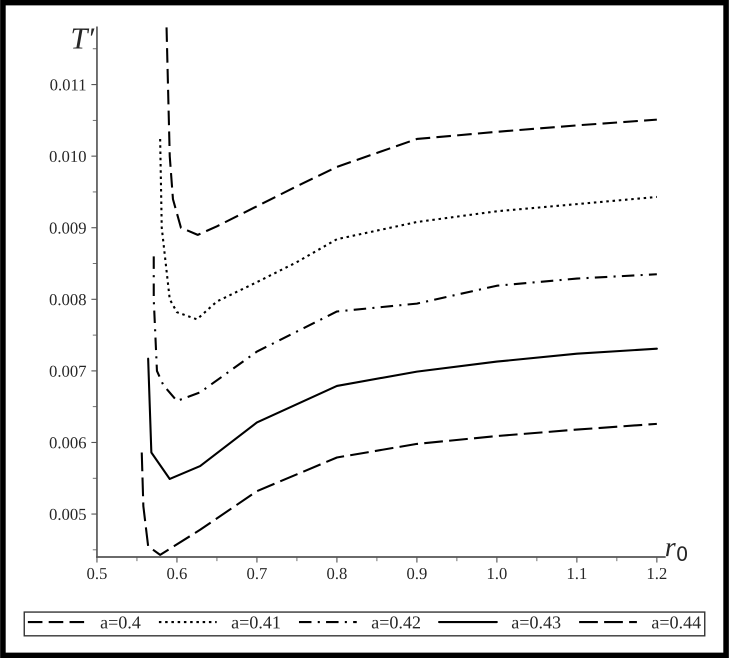  What do you see at coordinates (68, 514) in the screenshot?
I see `y-tick-label: 0.005` at bounding box center [68, 514].